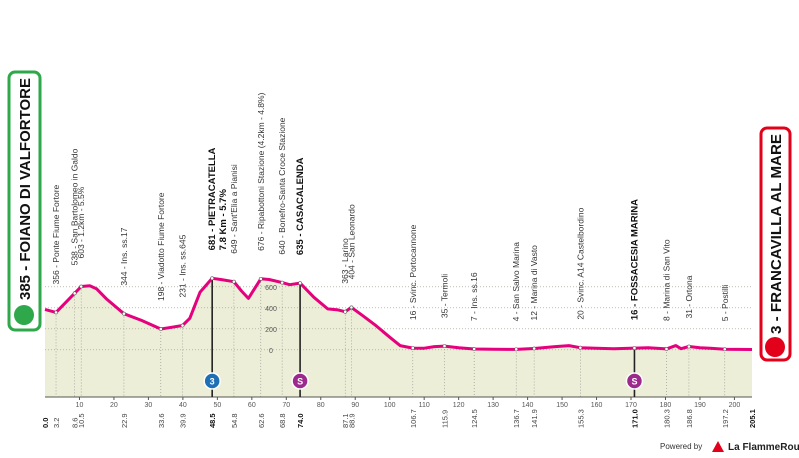 The height and width of the screenshot is (458, 799). What do you see at coordinates (752, 418) in the screenshot?
I see `km-label: 205.1` at bounding box center [752, 418].